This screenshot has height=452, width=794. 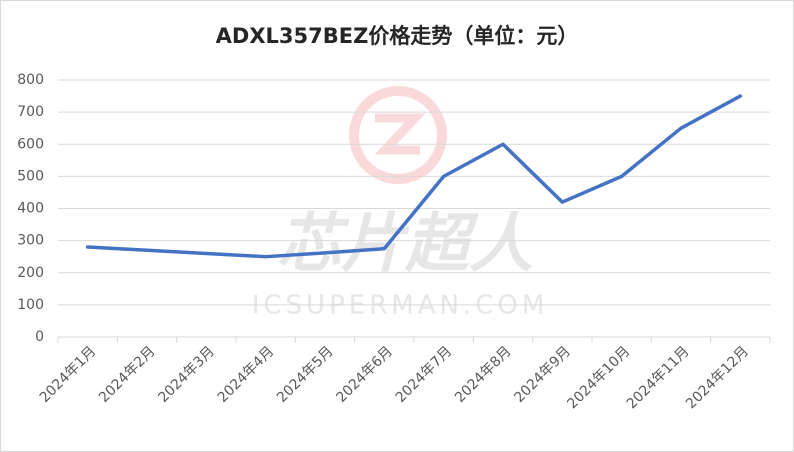 What do you see at coordinates (30, 305) in the screenshot?
I see `y-tick-label: 100` at bounding box center [30, 305].